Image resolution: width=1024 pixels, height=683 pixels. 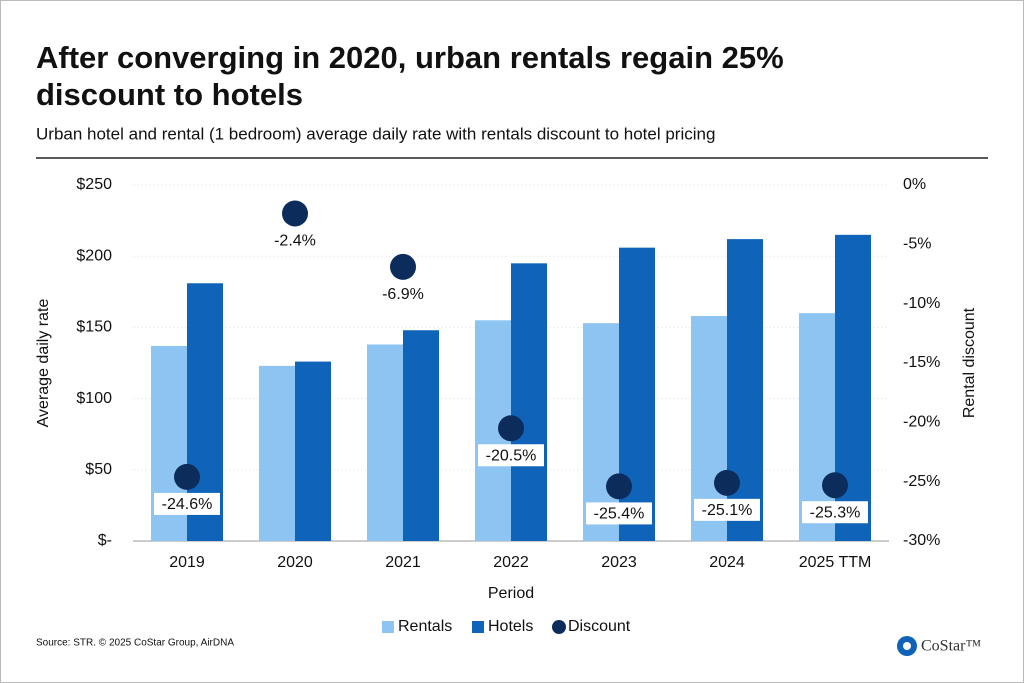 What do you see at coordinates (917, 244) in the screenshot?
I see `y2-tick-label: -5%` at bounding box center [917, 244].